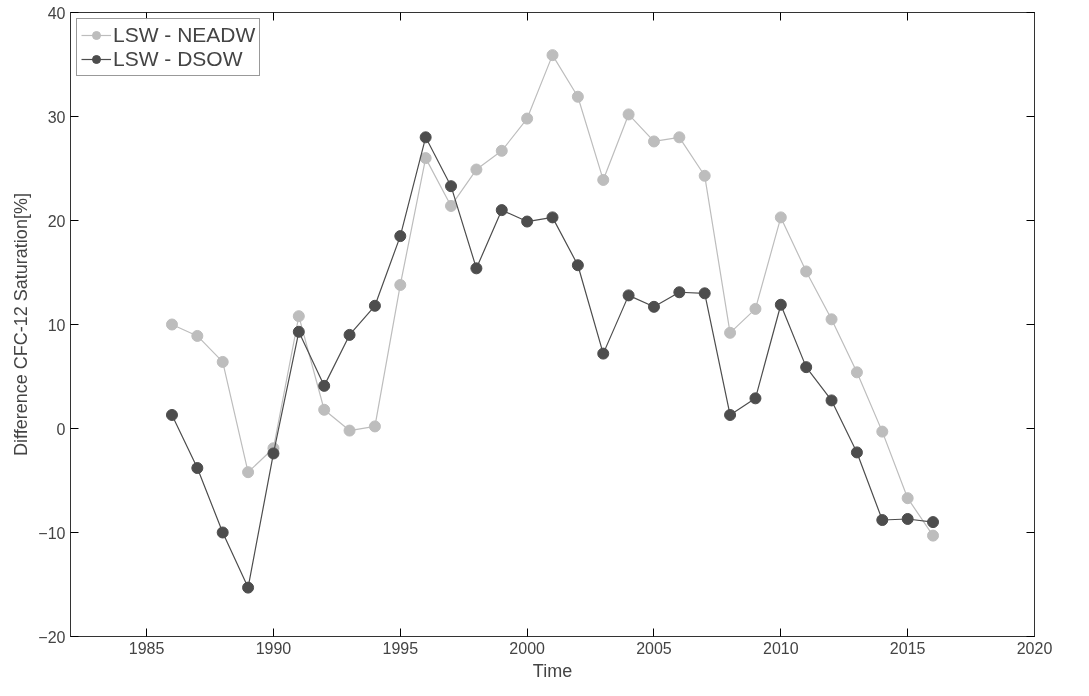  What do you see at coordinates (907, 648) in the screenshot?
I see `x-tick-label: 2015` at bounding box center [907, 648].